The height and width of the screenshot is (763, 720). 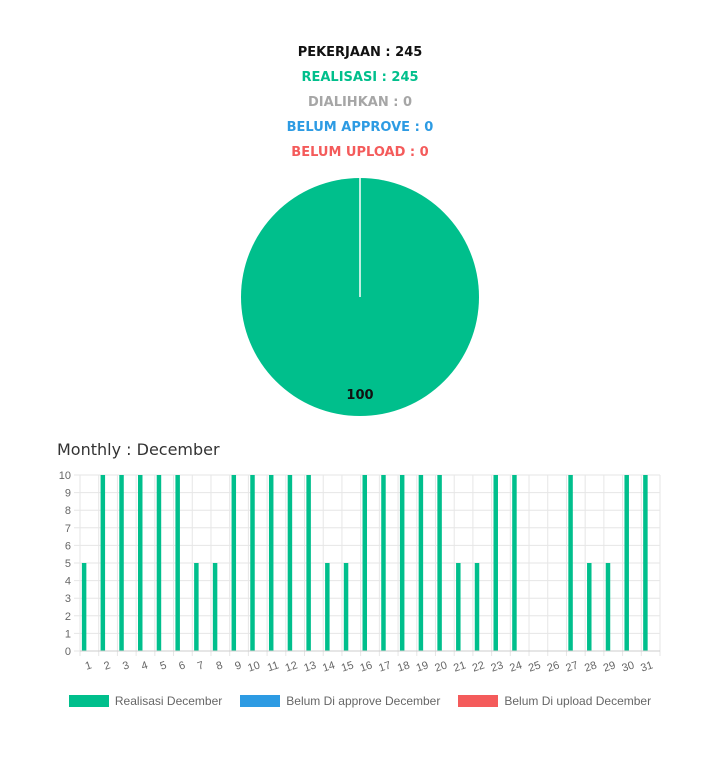 I want to click on pekerjaan-total: PEKERJAAN : 245, so click(x=360, y=52).